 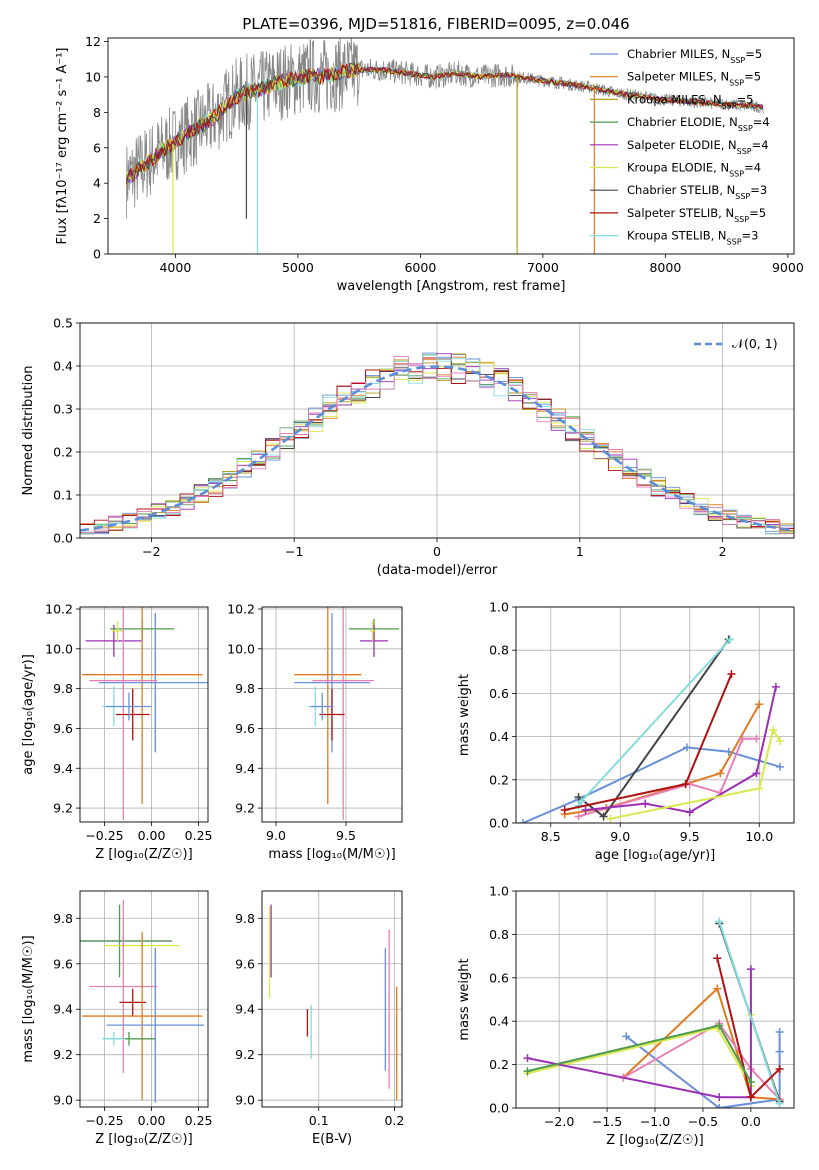 I want to click on legend-label: Salpeter ELODIE, NSSP=4, so click(x=698, y=147).